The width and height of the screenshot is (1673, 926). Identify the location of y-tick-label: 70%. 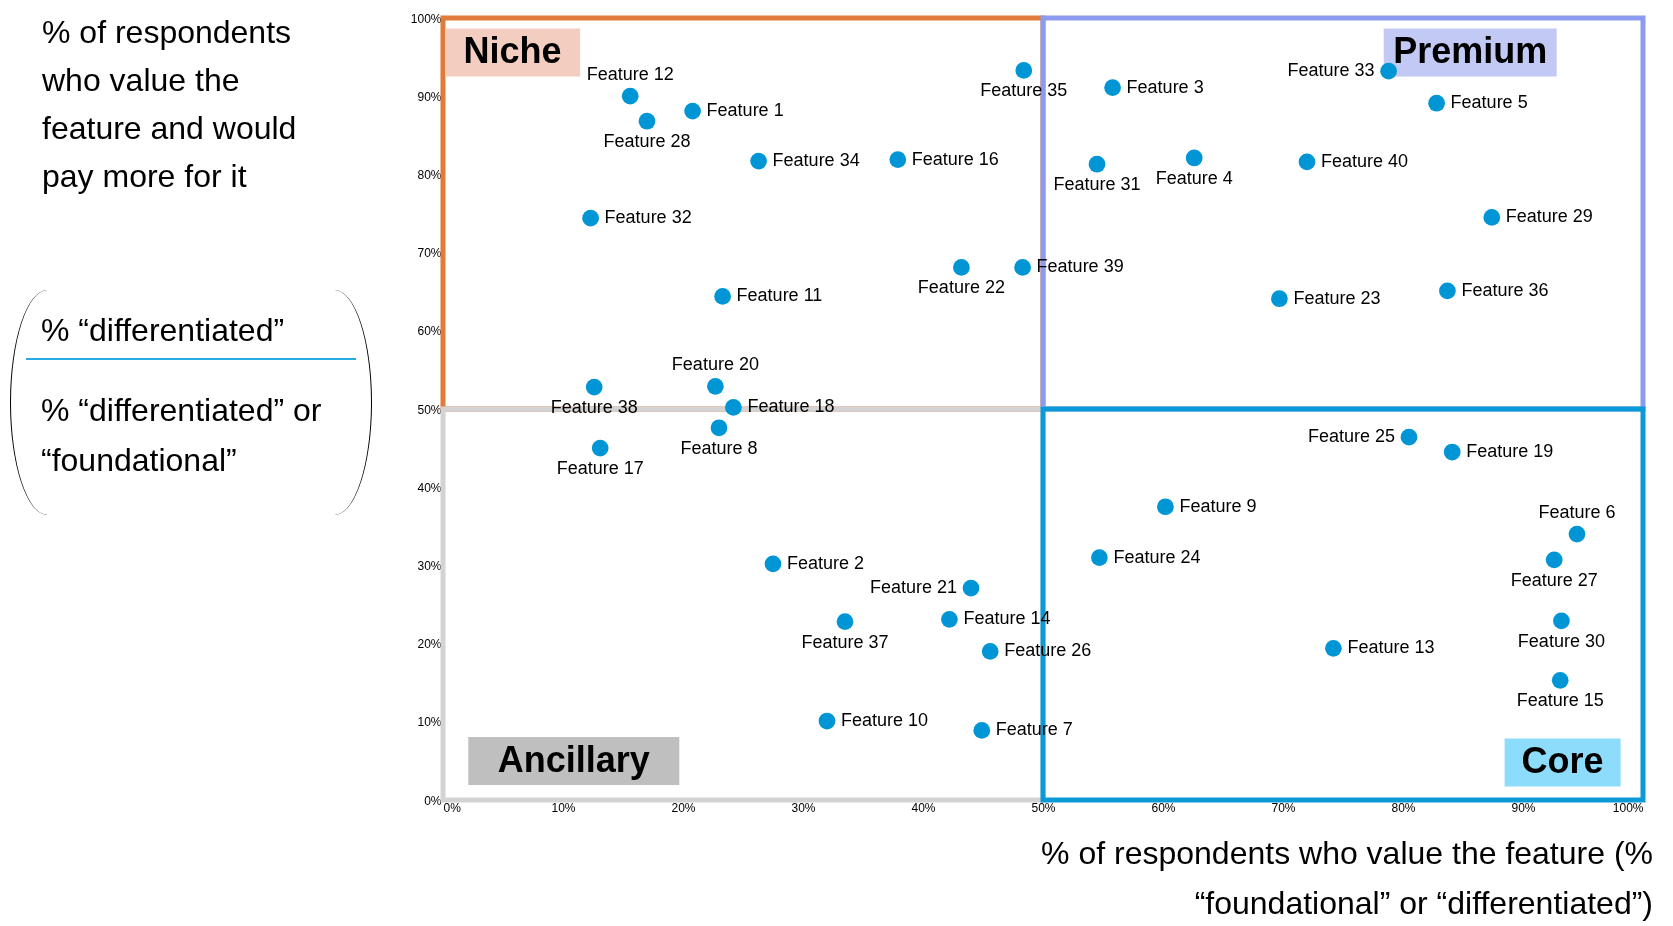
(429, 253).